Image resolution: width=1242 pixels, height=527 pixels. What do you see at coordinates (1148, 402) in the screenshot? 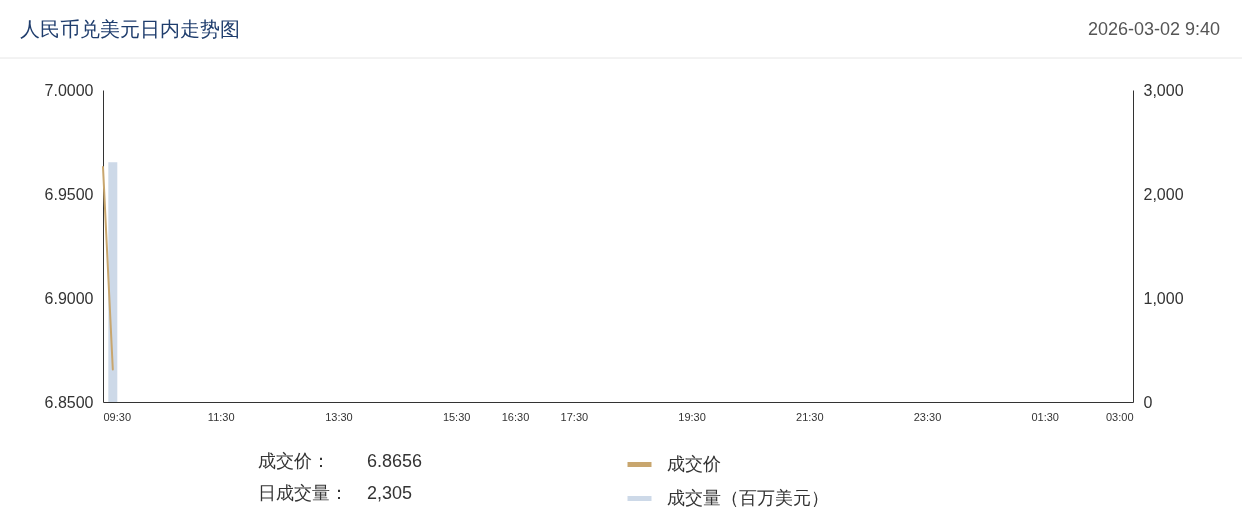
I see `y2-tick-label: 0` at bounding box center [1148, 402].